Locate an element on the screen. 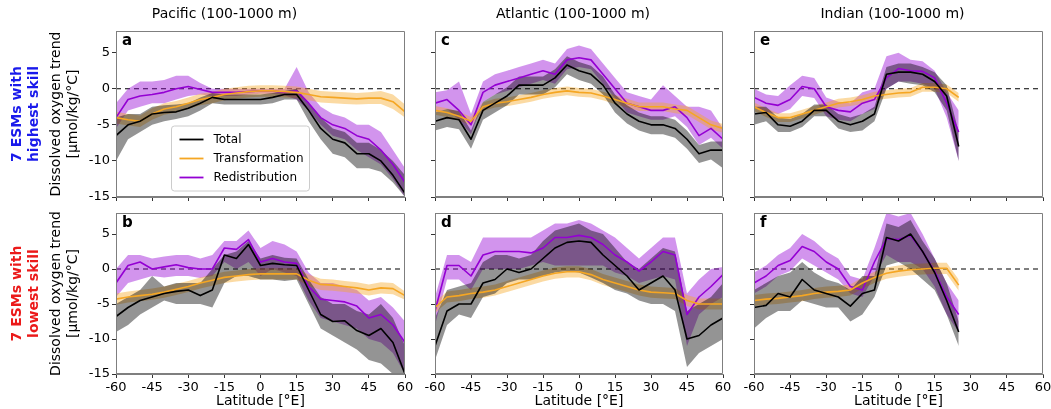  annotation: c is located at coordinates (445, 40).